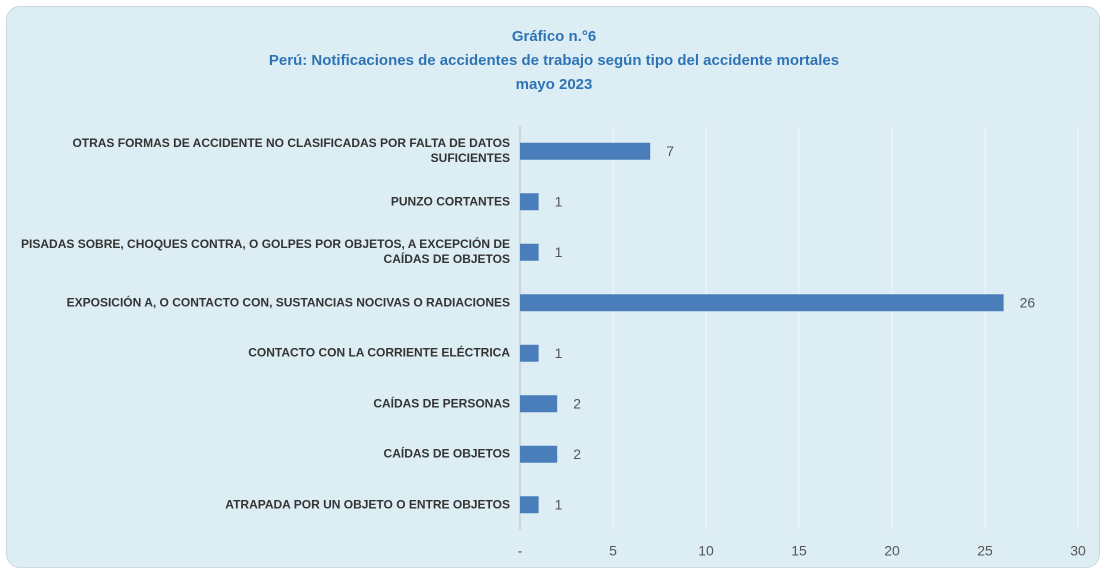 This screenshot has height=575, width=1108. What do you see at coordinates (892, 551) in the screenshot?
I see `x-tick-label: 20` at bounding box center [892, 551].